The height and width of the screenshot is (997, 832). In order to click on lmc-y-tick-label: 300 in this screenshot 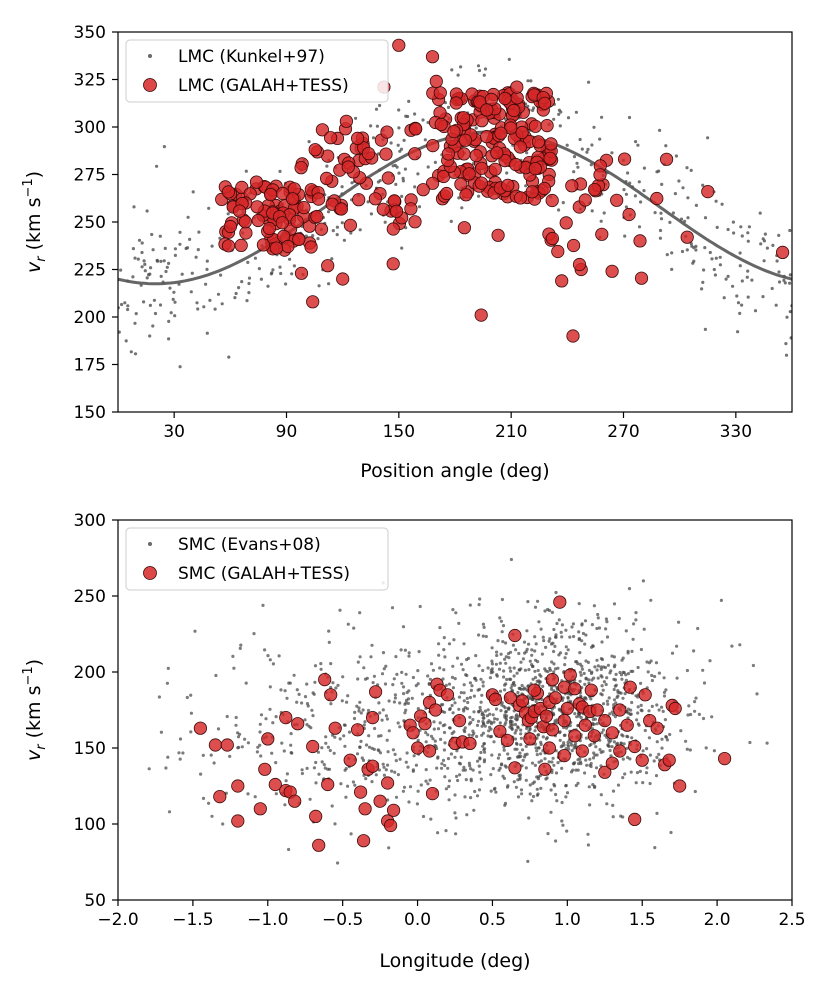, I will do `click(90, 128)`.